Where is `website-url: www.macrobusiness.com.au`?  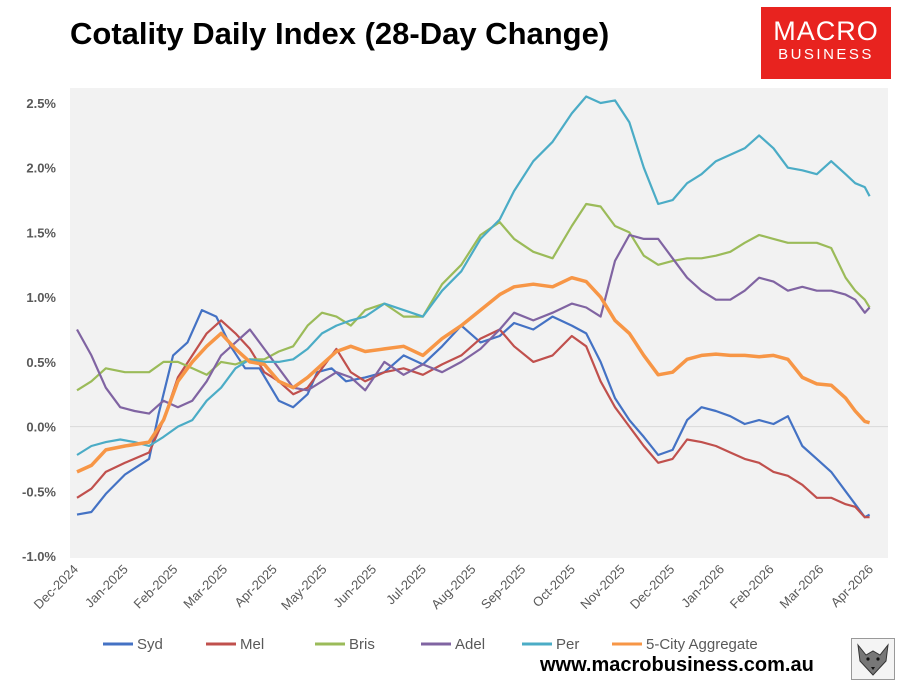 website-url: www.macrobusiness.com.au is located at coordinates (677, 665).